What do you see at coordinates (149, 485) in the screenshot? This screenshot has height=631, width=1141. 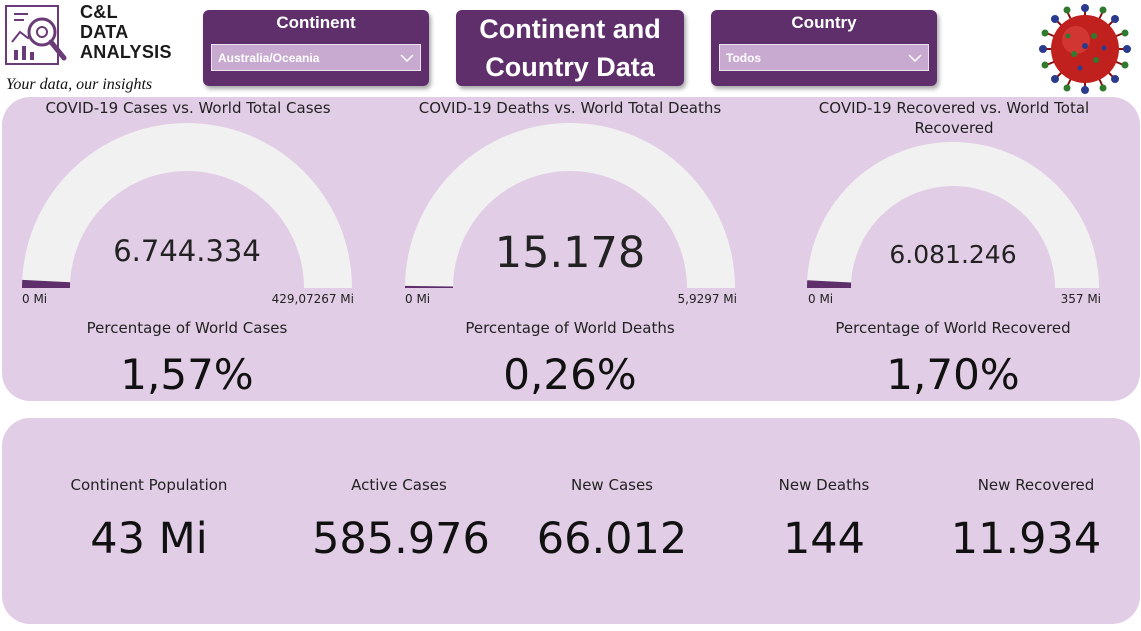 I see `kpi-label: Continent Population` at bounding box center [149, 485].